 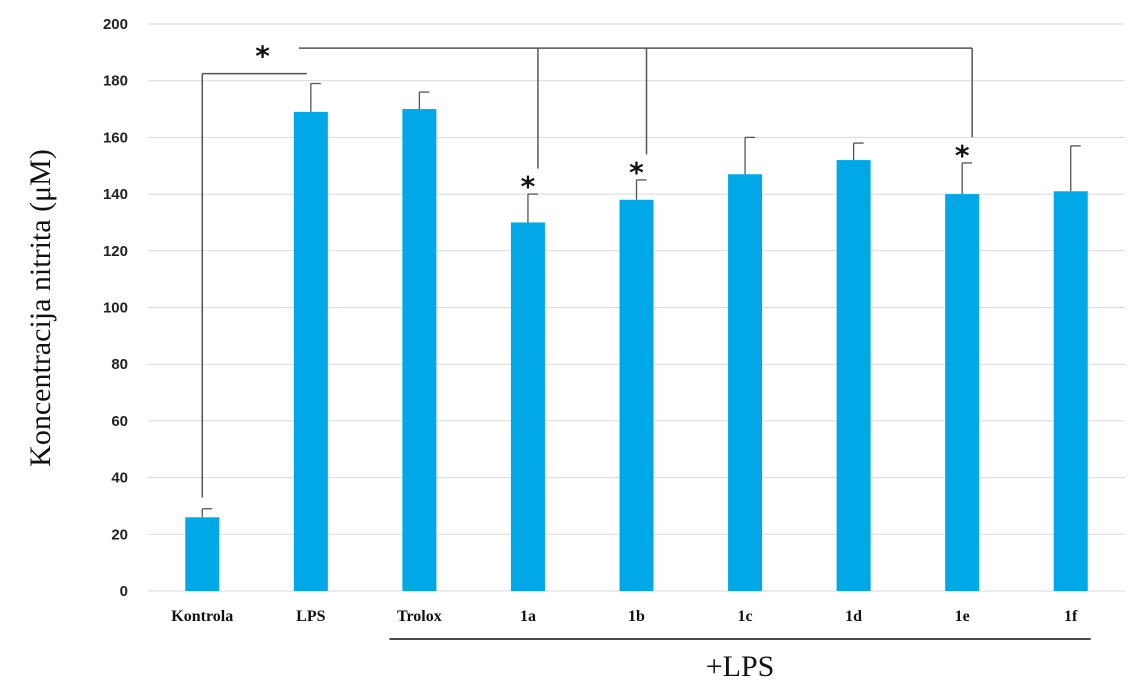 I want to click on y-tick-100: 100, so click(x=115, y=308).